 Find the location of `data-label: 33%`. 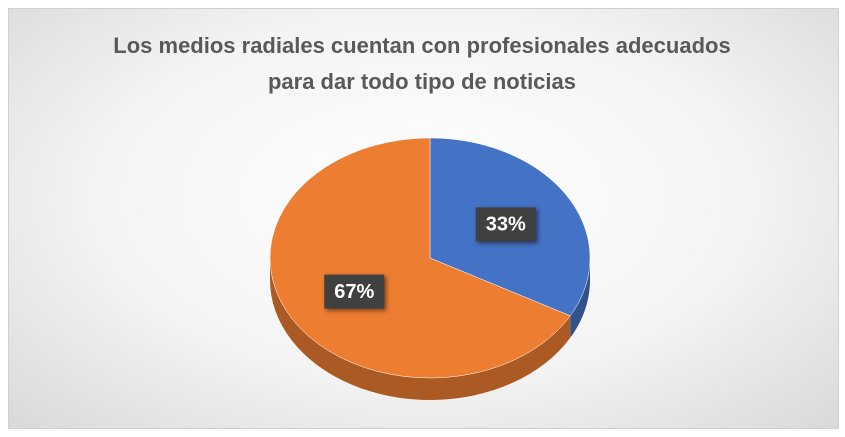

data-label: 33% is located at coordinates (506, 225).